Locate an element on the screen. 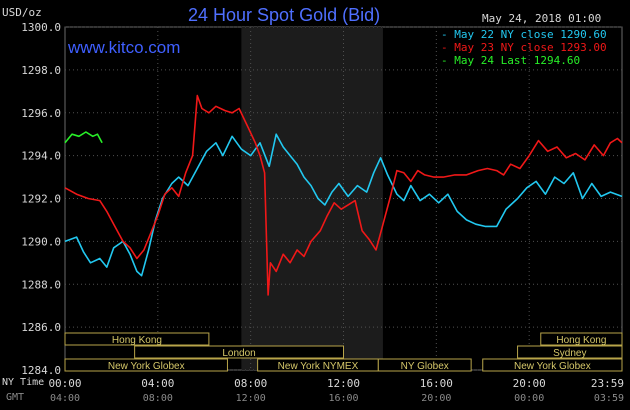 This screenshot has width=630, height=410. y-tick-label: 1292.0 is located at coordinates (41, 199).